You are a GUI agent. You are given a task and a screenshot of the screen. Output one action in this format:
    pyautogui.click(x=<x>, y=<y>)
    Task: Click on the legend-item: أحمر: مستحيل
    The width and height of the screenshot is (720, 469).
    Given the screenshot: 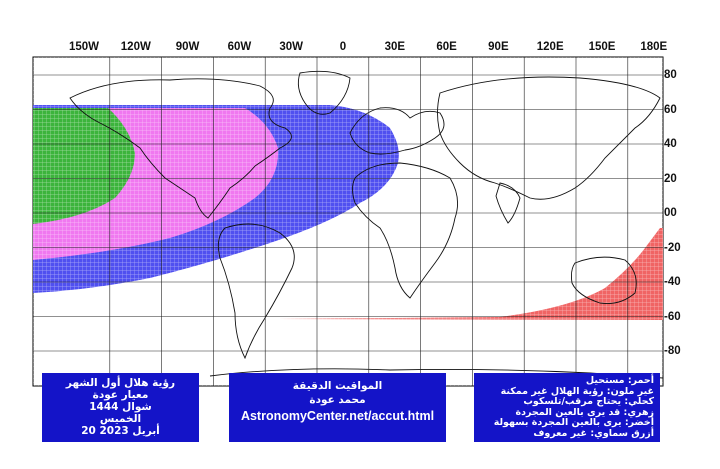 What is the action you would take?
    pyautogui.click(x=619, y=380)
    